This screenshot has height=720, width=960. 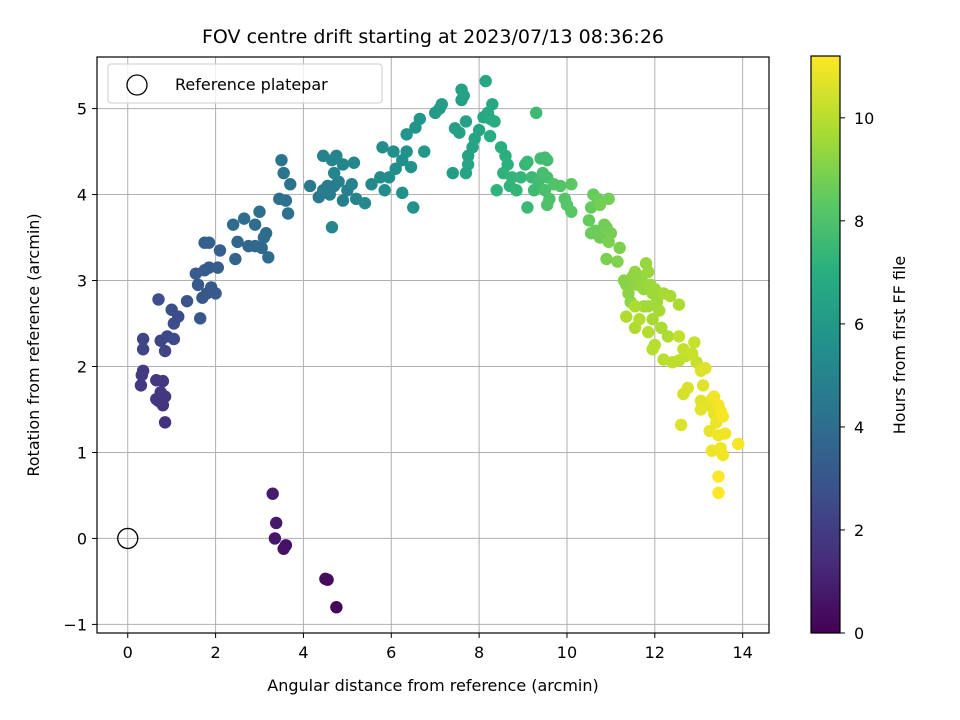 I want to click on y-tick-label: 3, so click(x=82, y=281).